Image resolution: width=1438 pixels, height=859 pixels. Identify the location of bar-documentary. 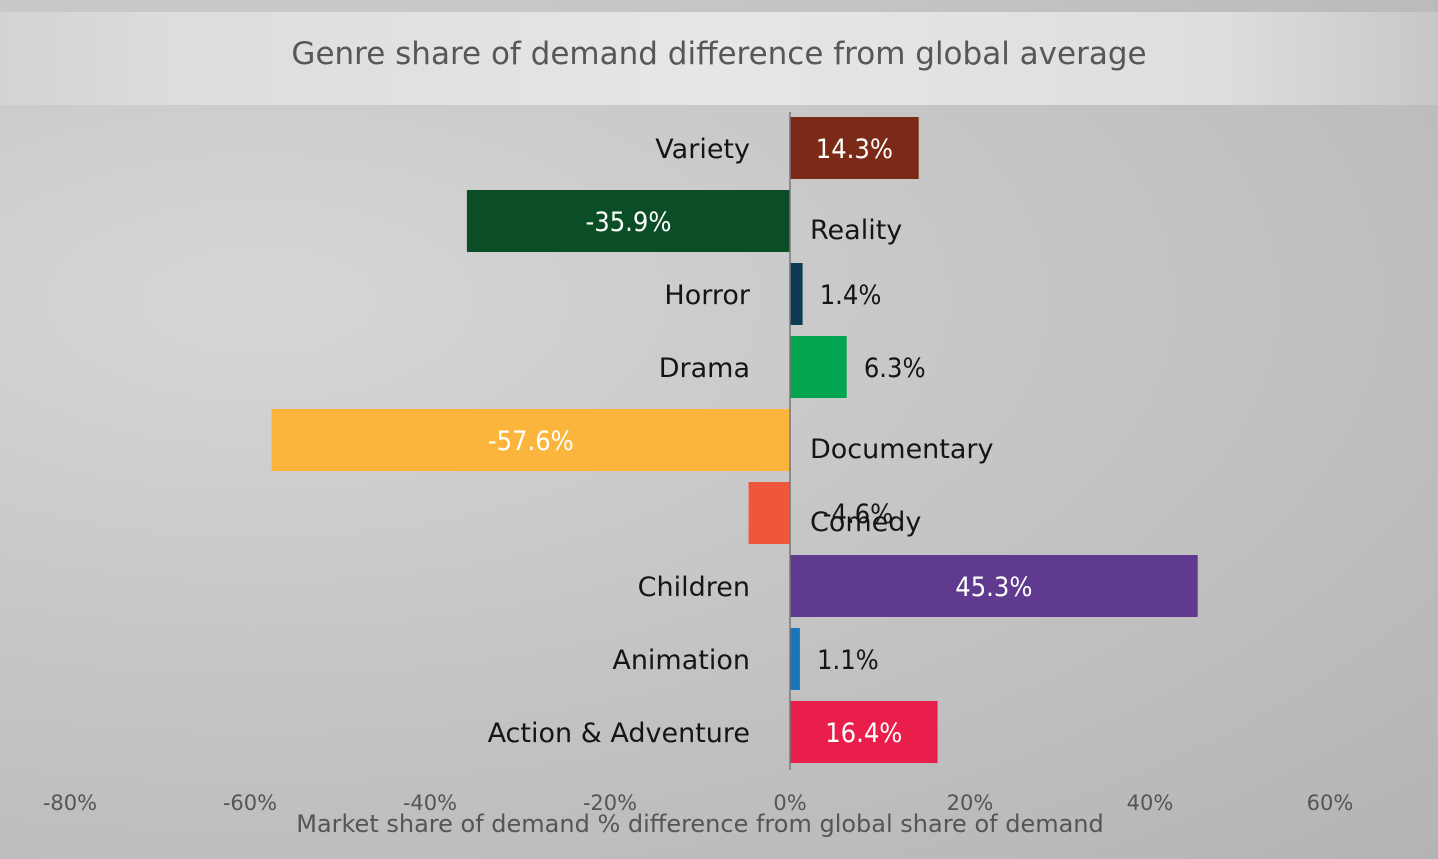
(531, 440).